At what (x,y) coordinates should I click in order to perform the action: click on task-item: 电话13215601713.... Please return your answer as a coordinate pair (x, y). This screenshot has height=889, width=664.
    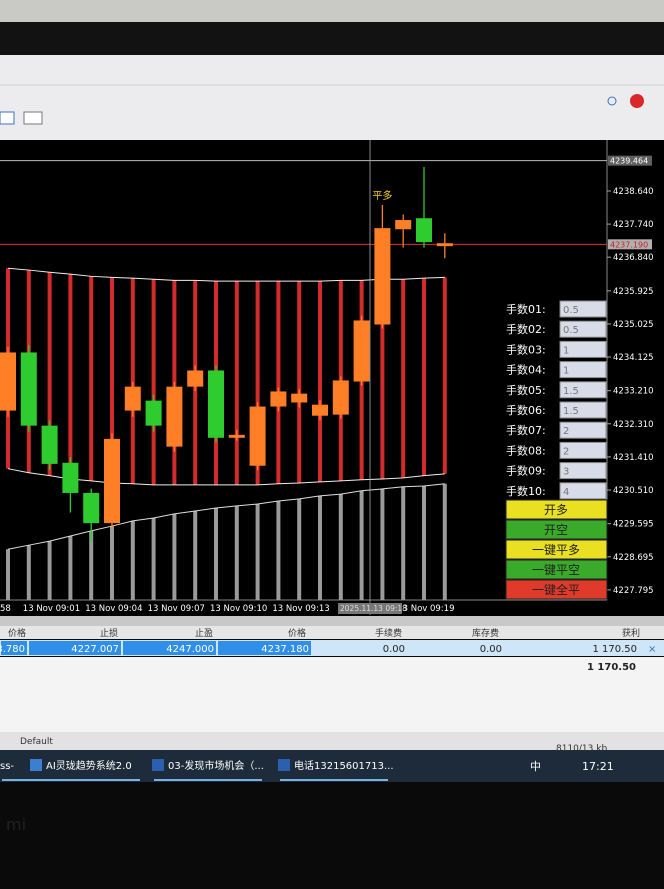
    Looking at the image, I should click on (344, 765).